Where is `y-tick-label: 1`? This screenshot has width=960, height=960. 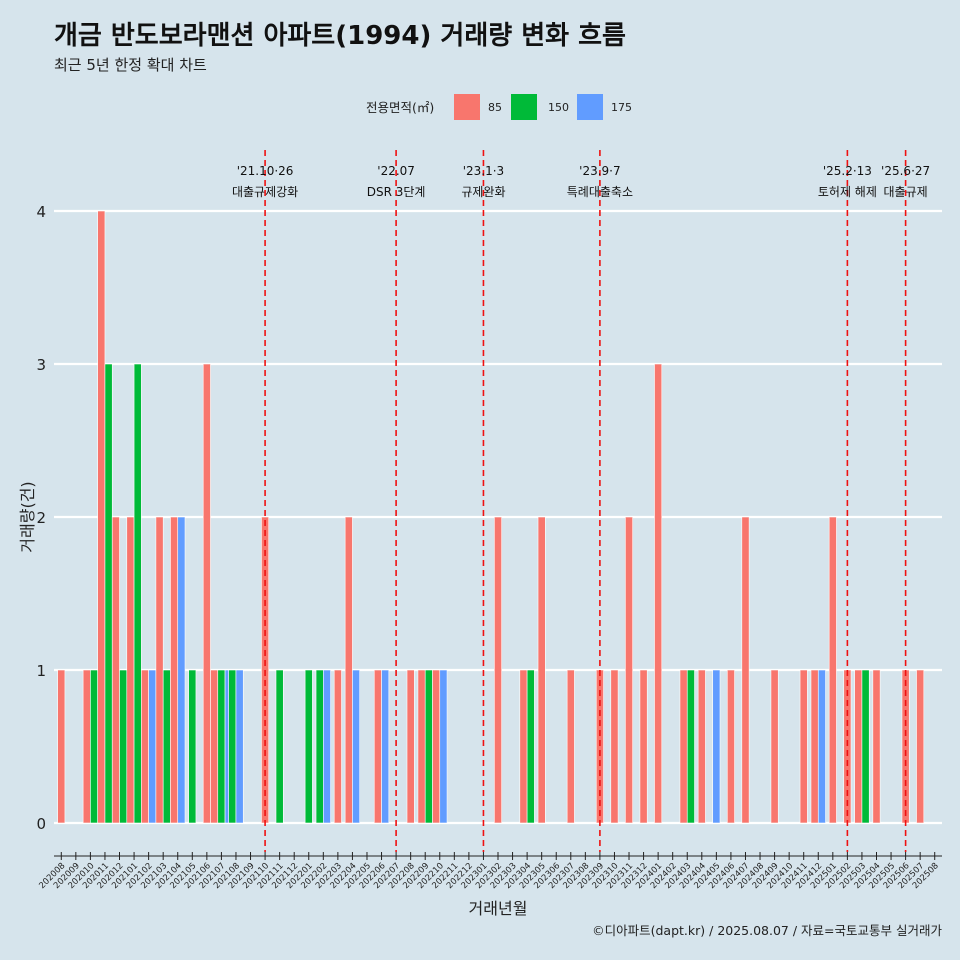 y-tick-label: 1 is located at coordinates (41, 671).